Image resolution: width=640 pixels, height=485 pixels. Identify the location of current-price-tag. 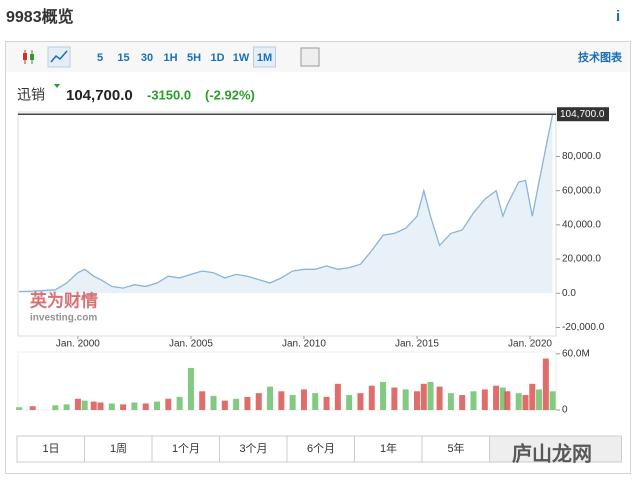
(583, 114).